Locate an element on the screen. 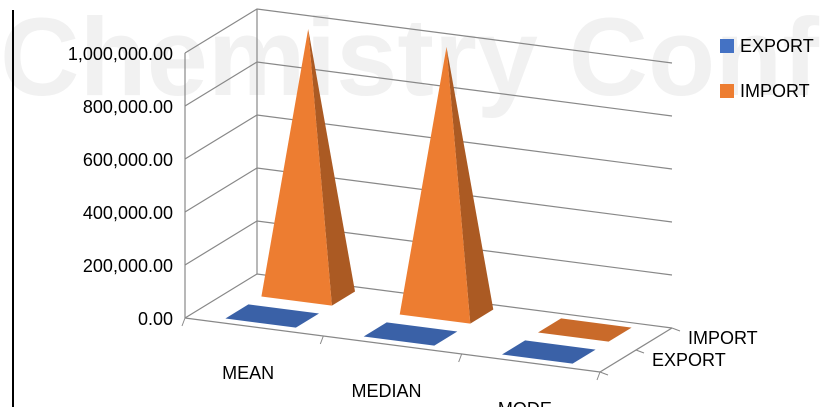  pyramid-import-mean is located at coordinates (308, 167).